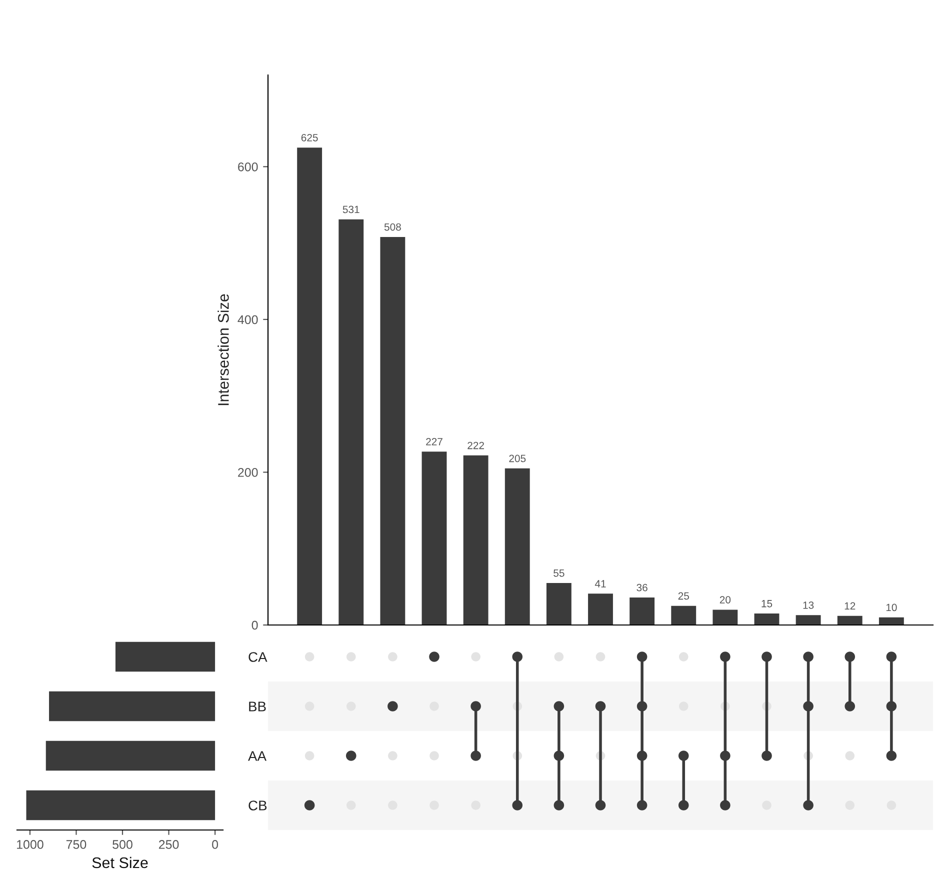 This screenshot has height=884, width=949. What do you see at coordinates (76, 844) in the screenshot?
I see `x-tick-label: 750` at bounding box center [76, 844].